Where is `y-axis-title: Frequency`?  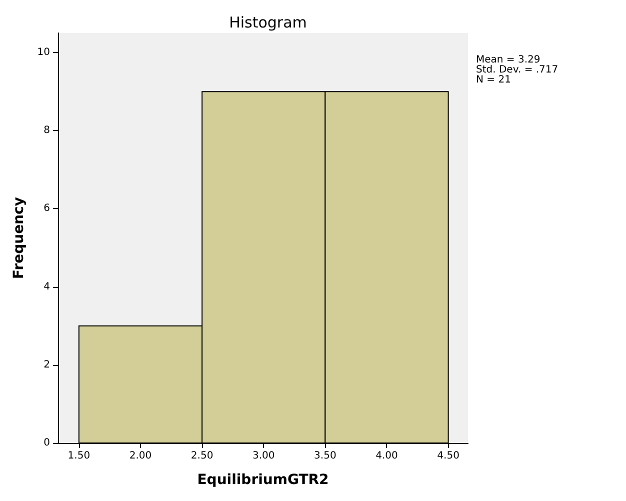
y-axis-title: Frequency is located at coordinates (19, 238).